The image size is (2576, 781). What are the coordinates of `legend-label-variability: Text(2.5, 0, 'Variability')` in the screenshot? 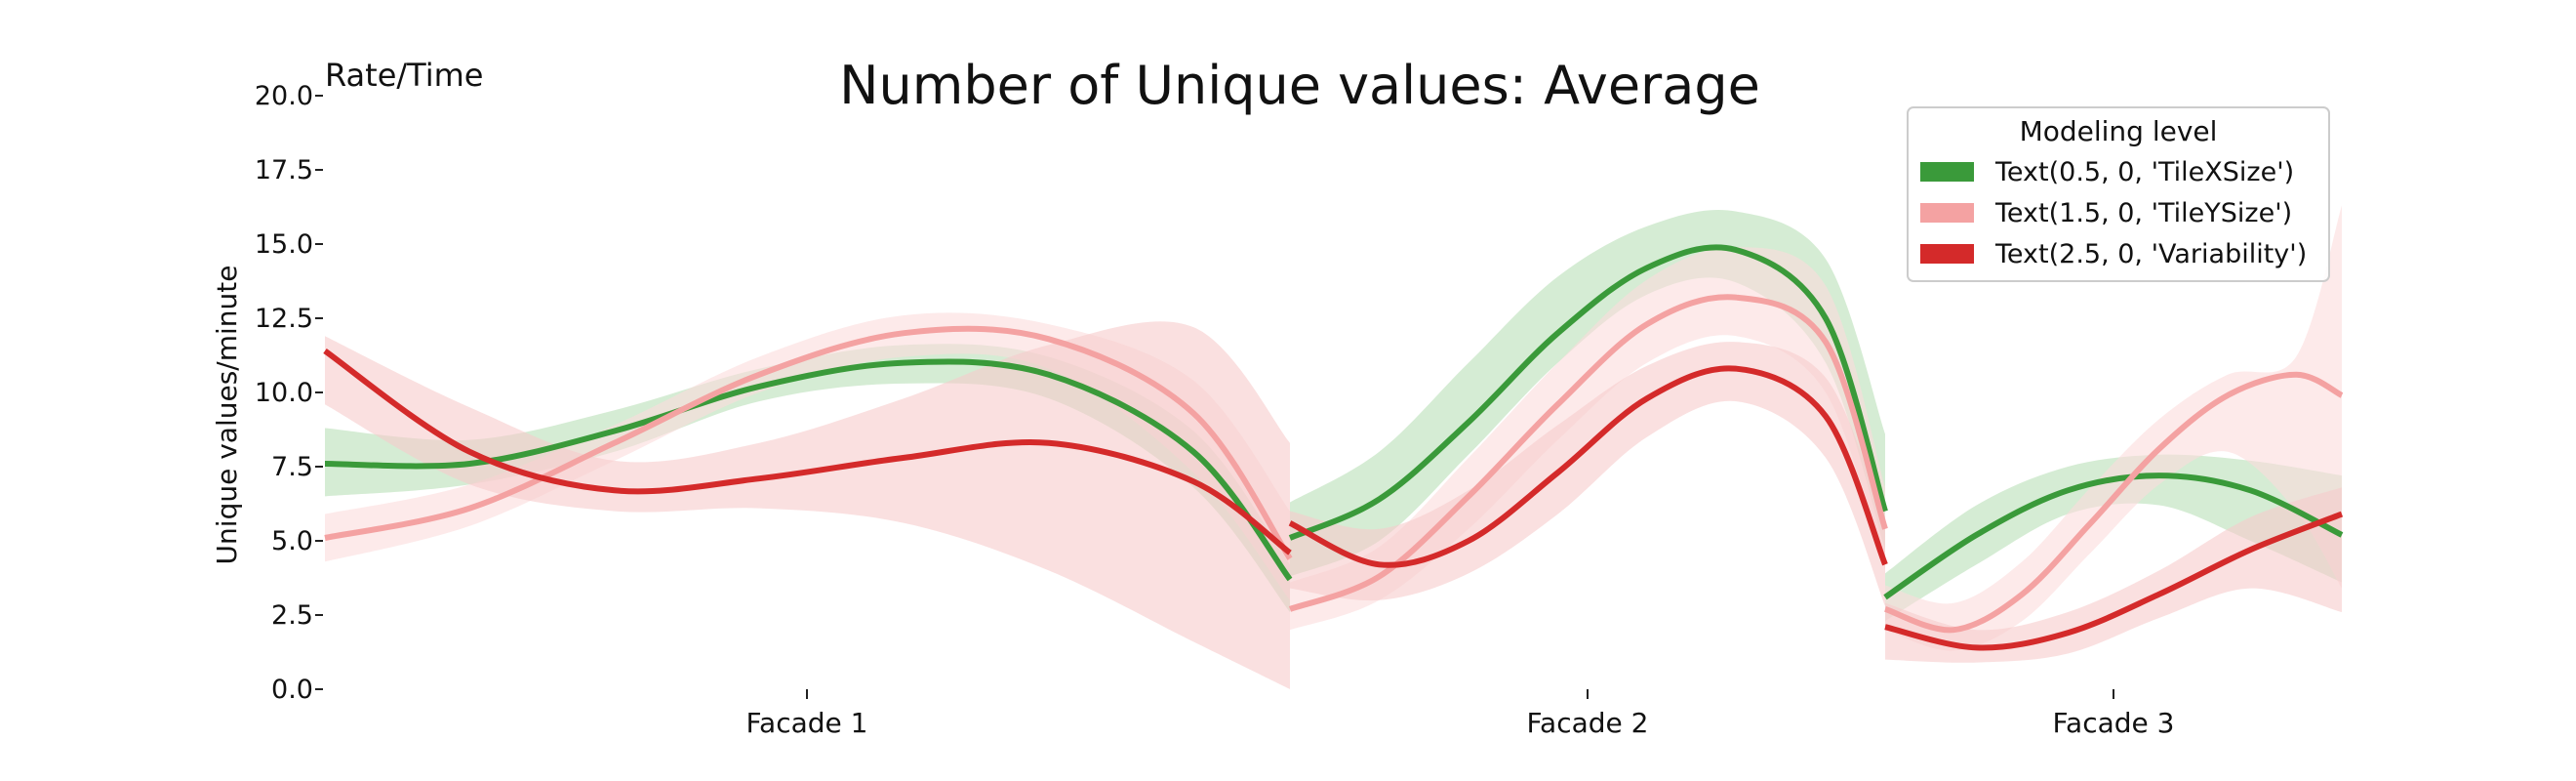 It's located at (2150, 254).